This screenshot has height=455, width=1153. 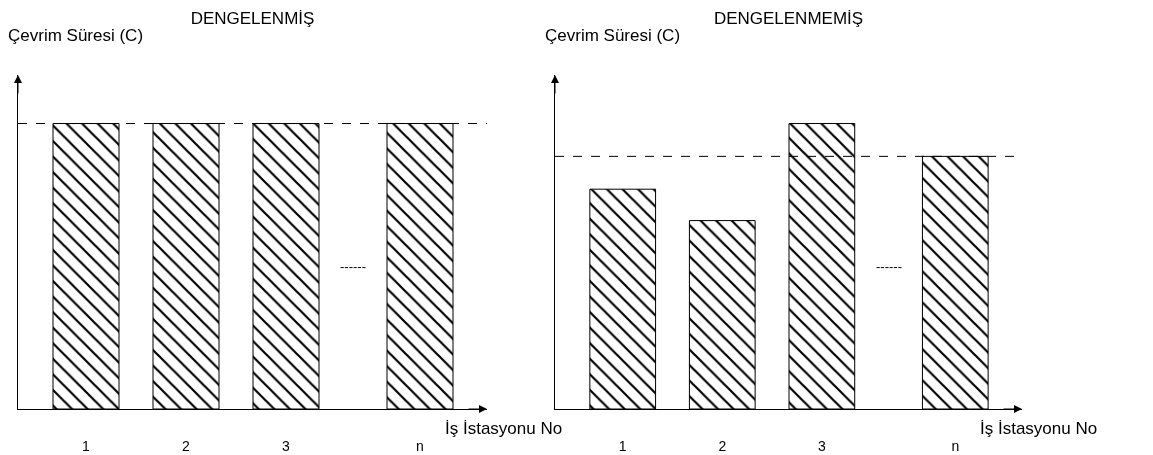 What do you see at coordinates (788, 18) in the screenshot?
I see `chart-title: DENGELENMEMİŞ` at bounding box center [788, 18].